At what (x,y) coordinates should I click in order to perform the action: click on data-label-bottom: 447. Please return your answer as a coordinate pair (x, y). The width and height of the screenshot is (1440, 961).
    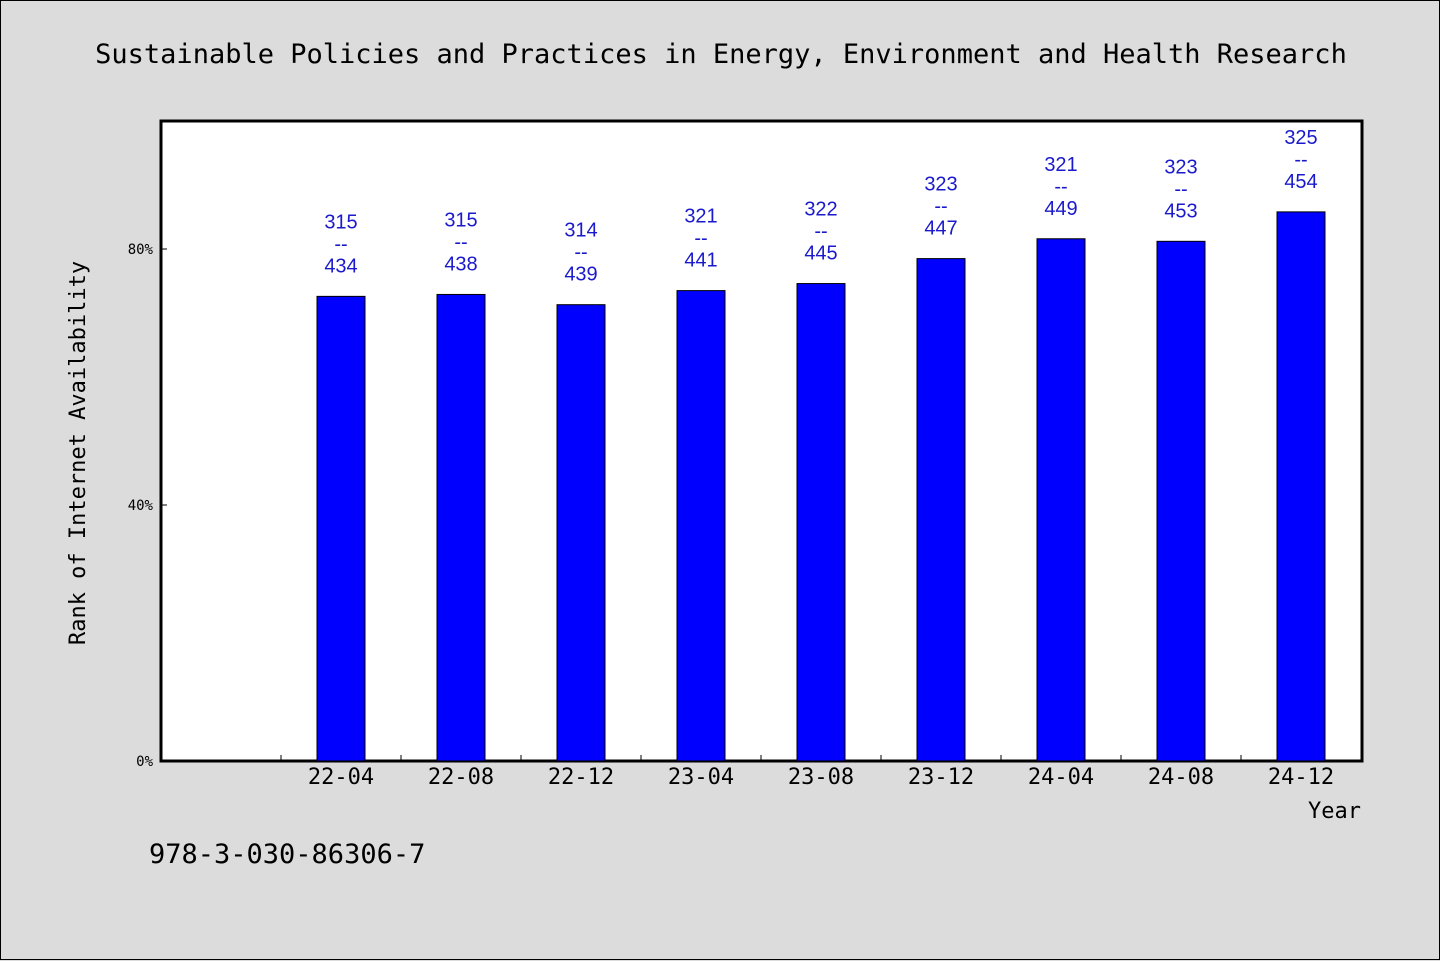
    Looking at the image, I should click on (940, 229).